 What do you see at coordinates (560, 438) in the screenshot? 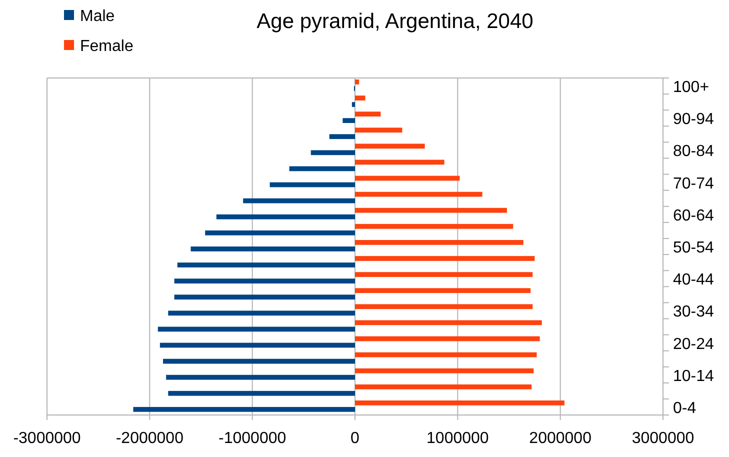
I see `x-tick-label: 2000000` at bounding box center [560, 438].